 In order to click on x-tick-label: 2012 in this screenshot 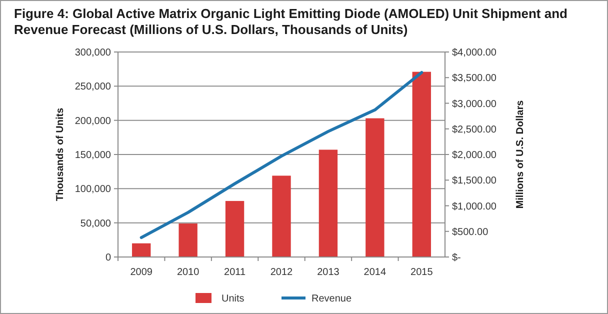, I will do `click(282, 272)`.